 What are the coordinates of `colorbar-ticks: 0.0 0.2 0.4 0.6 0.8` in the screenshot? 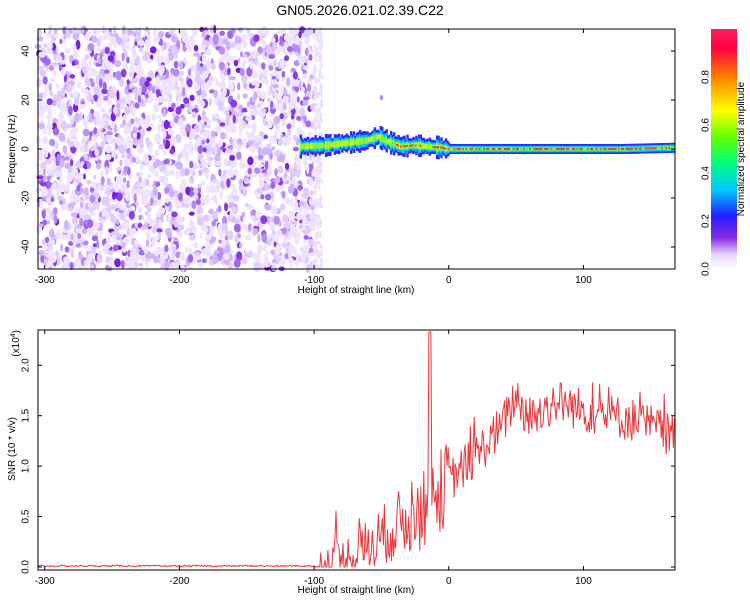 It's located at (706, 173).